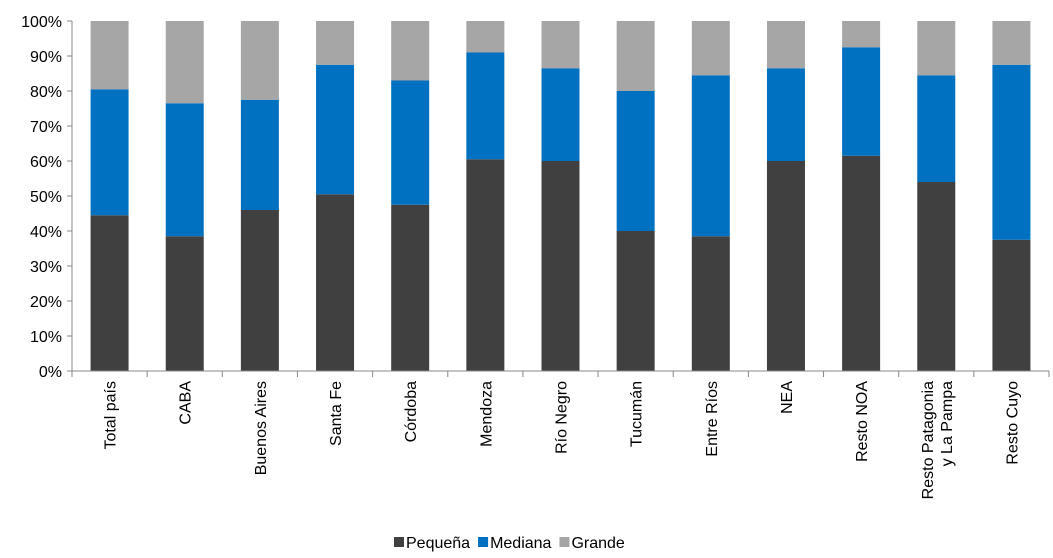  I want to click on x-tick-label: Río Negro, so click(562, 417).